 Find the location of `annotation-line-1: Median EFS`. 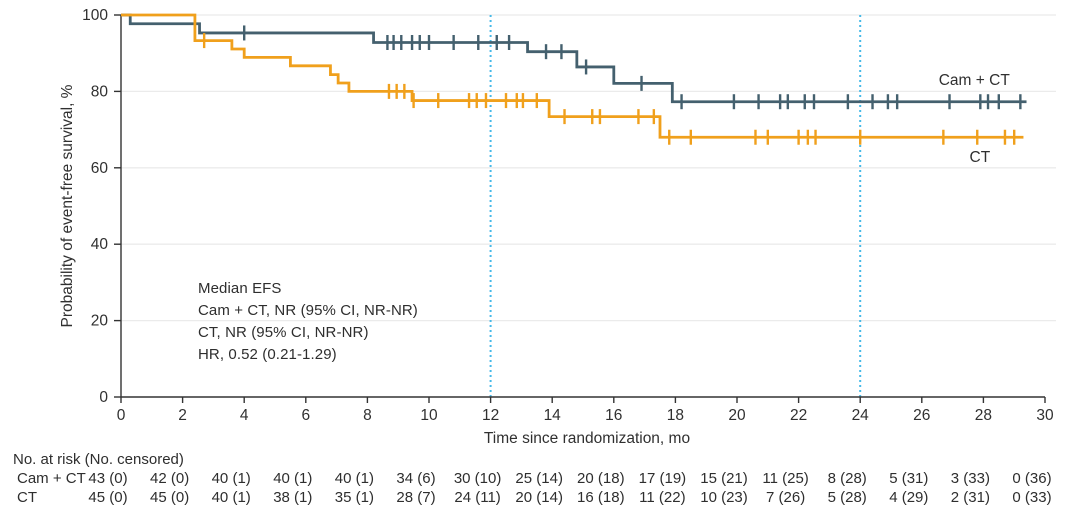

annotation-line-1: Median EFS is located at coordinates (240, 288).